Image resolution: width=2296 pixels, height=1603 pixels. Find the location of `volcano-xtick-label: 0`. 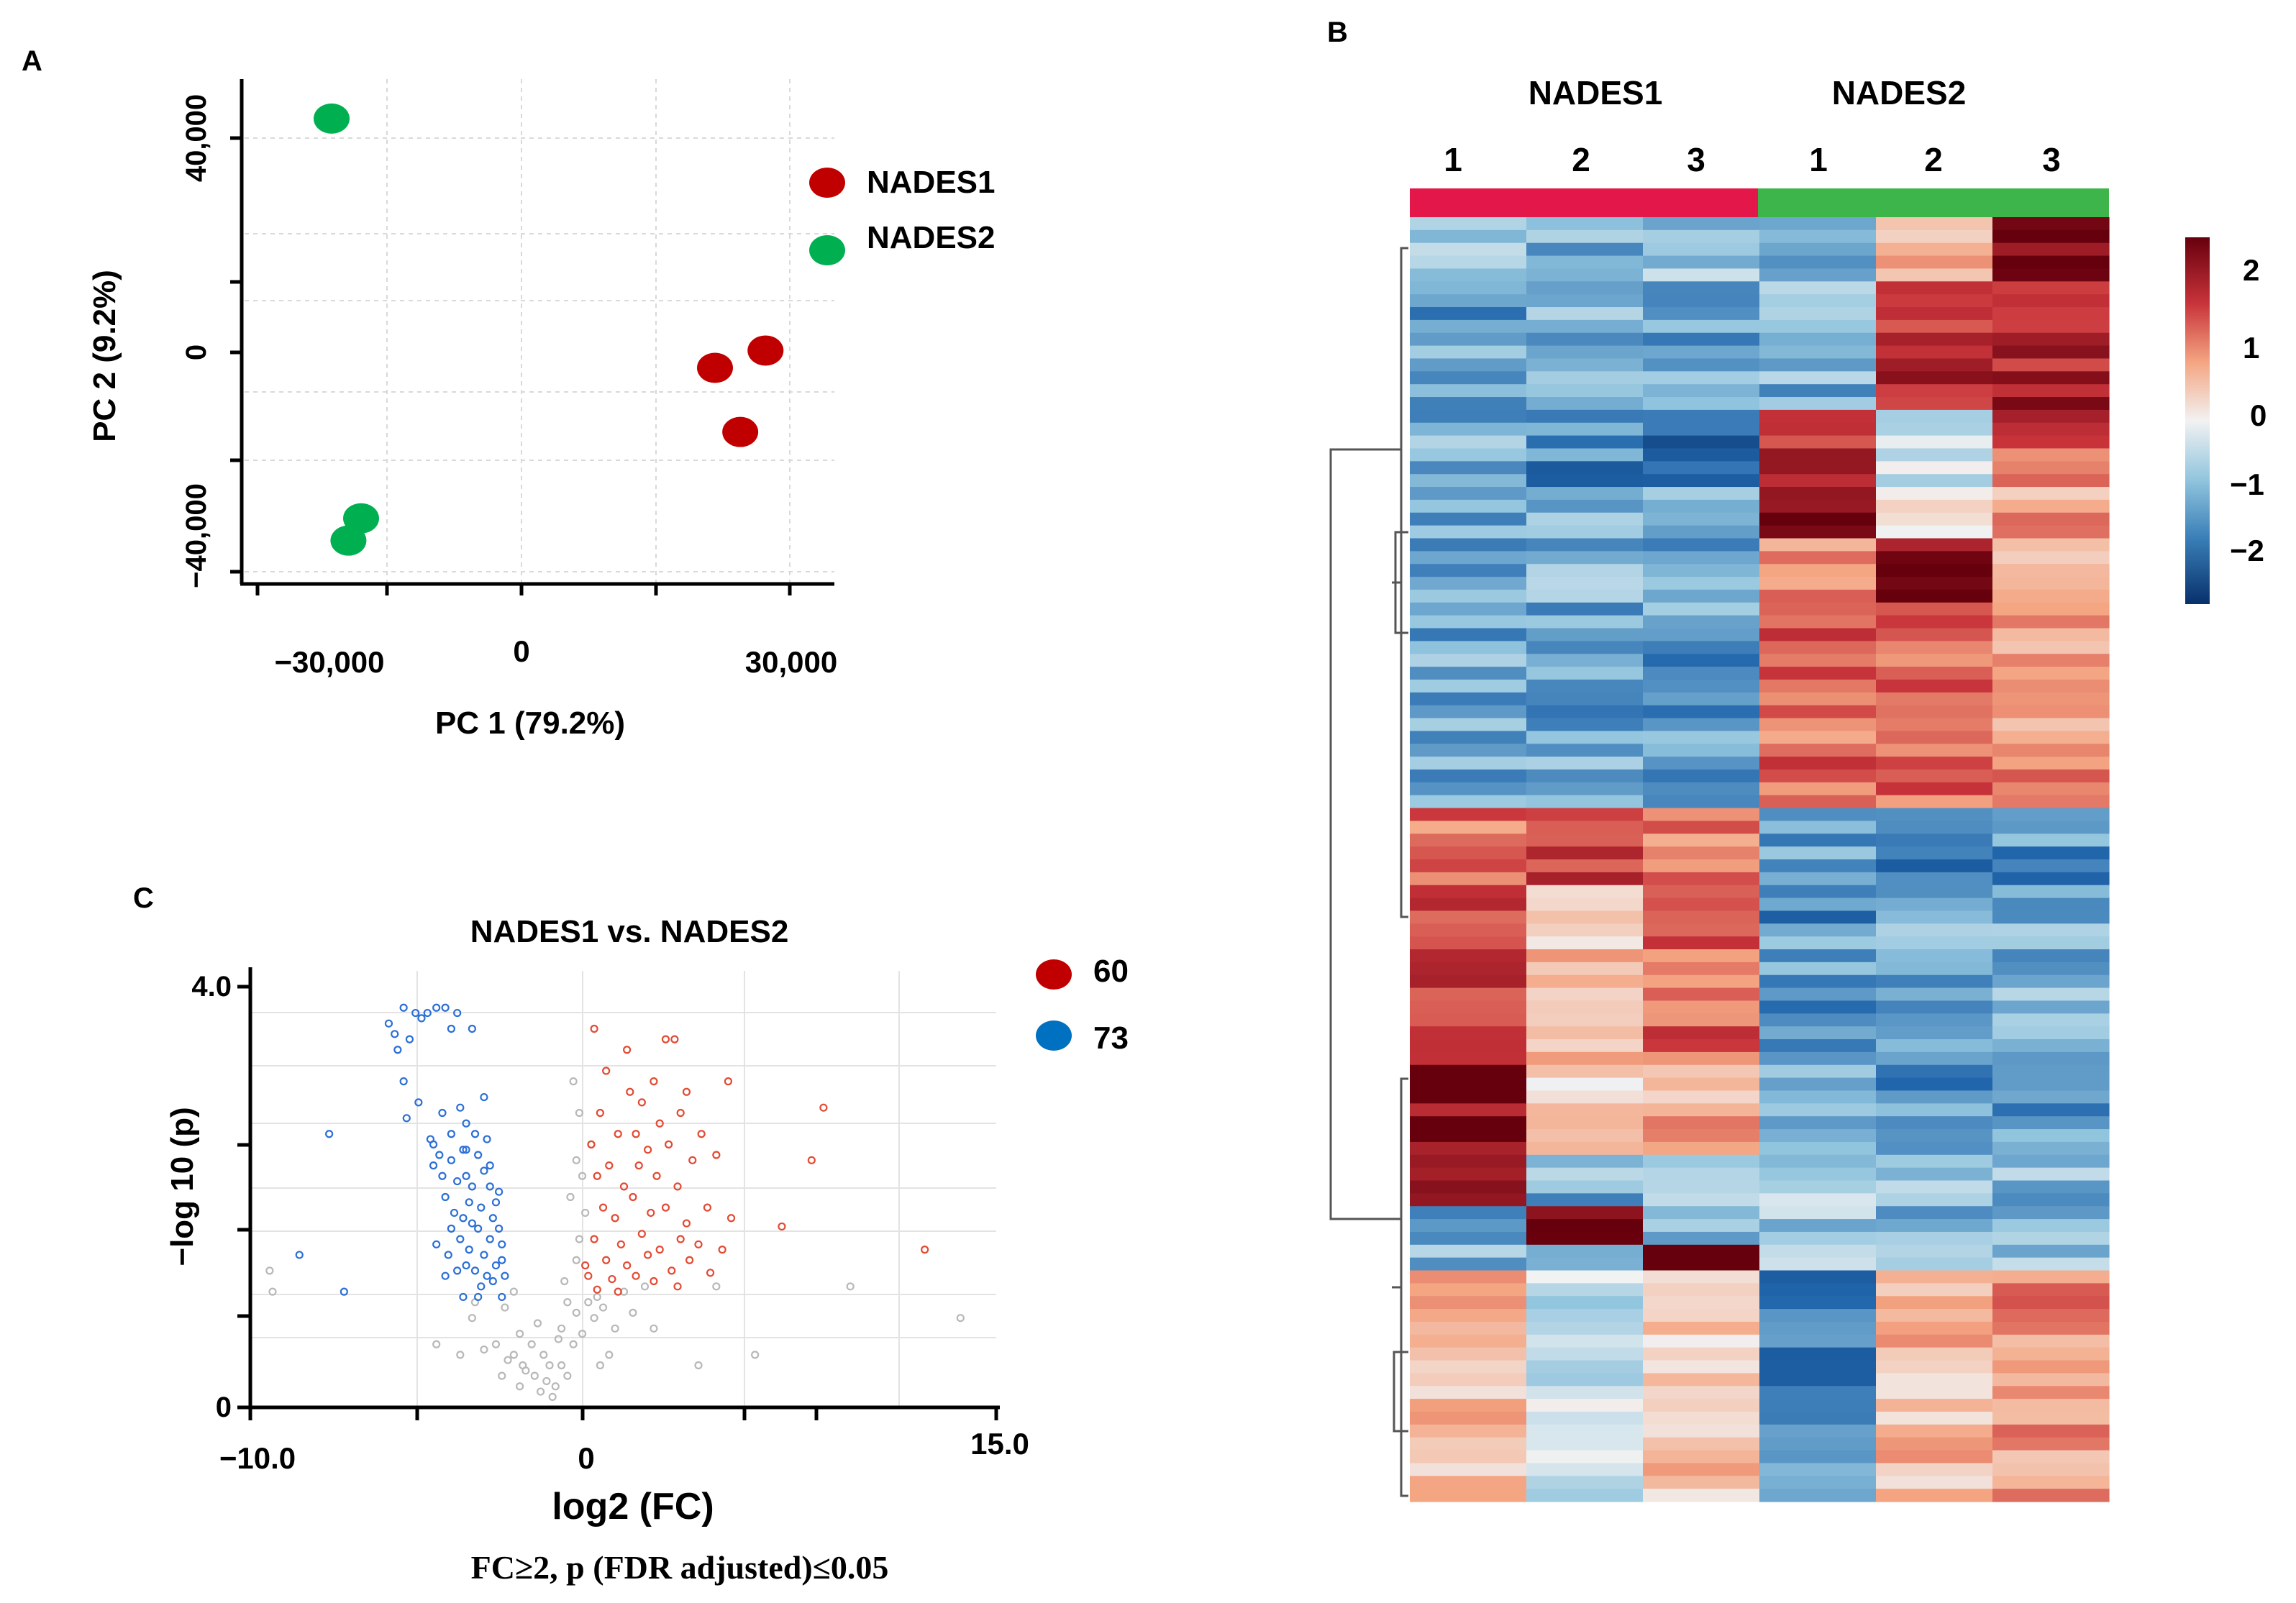

volcano-xtick-label: 0 is located at coordinates (586, 1458).